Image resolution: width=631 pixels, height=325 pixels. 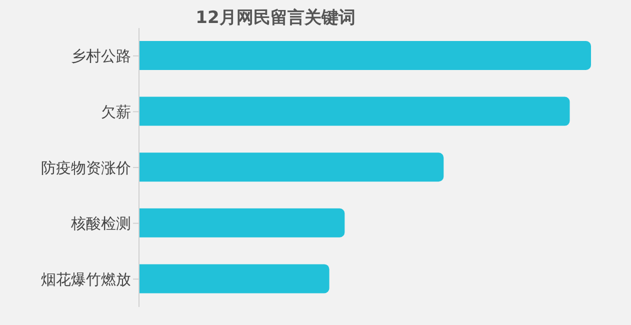 I want to click on y-tick-label: 核酸检测, so click(x=100, y=223).